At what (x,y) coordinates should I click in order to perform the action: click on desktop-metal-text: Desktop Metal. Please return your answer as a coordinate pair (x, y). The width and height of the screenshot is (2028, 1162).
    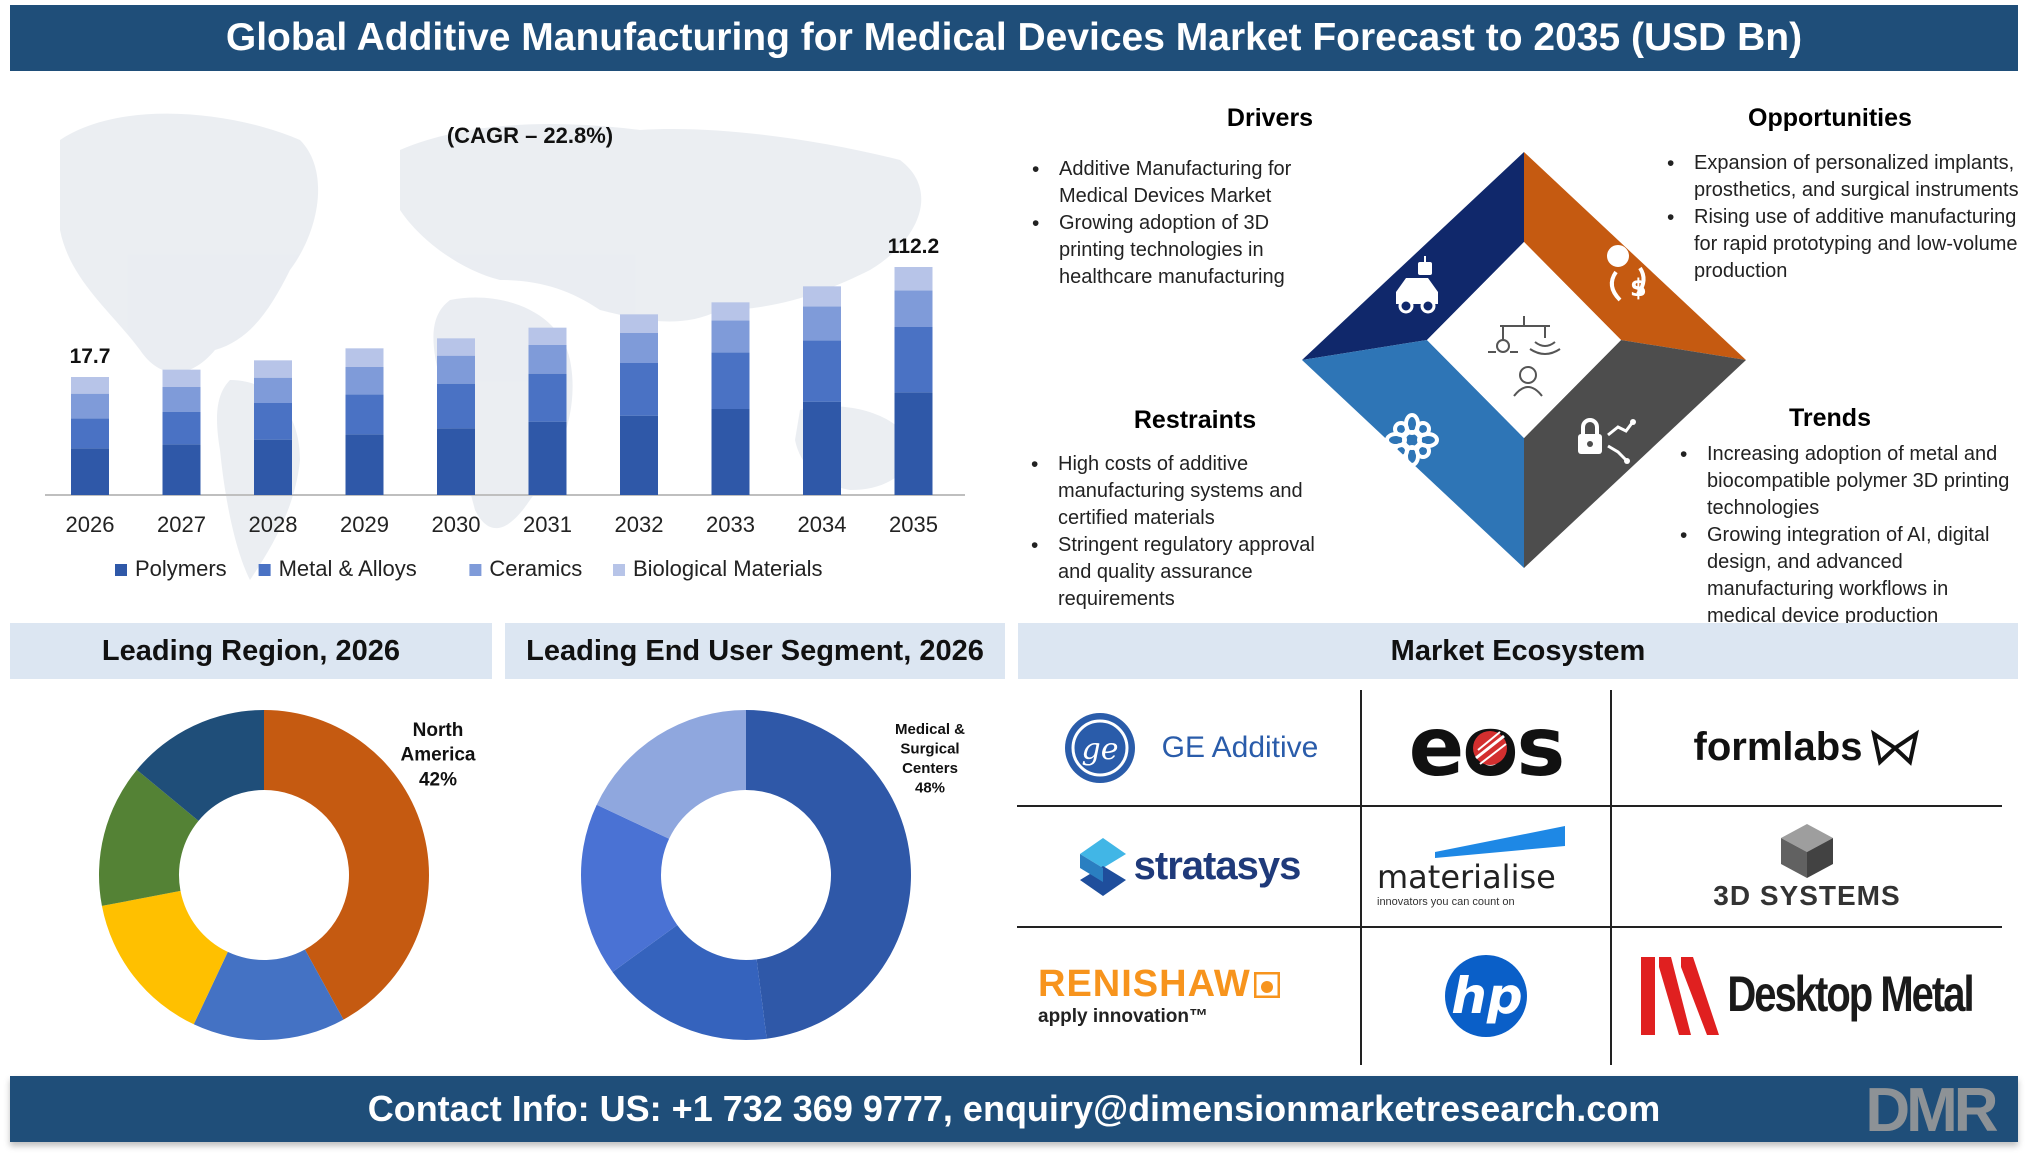
    Looking at the image, I should click on (1850, 995).